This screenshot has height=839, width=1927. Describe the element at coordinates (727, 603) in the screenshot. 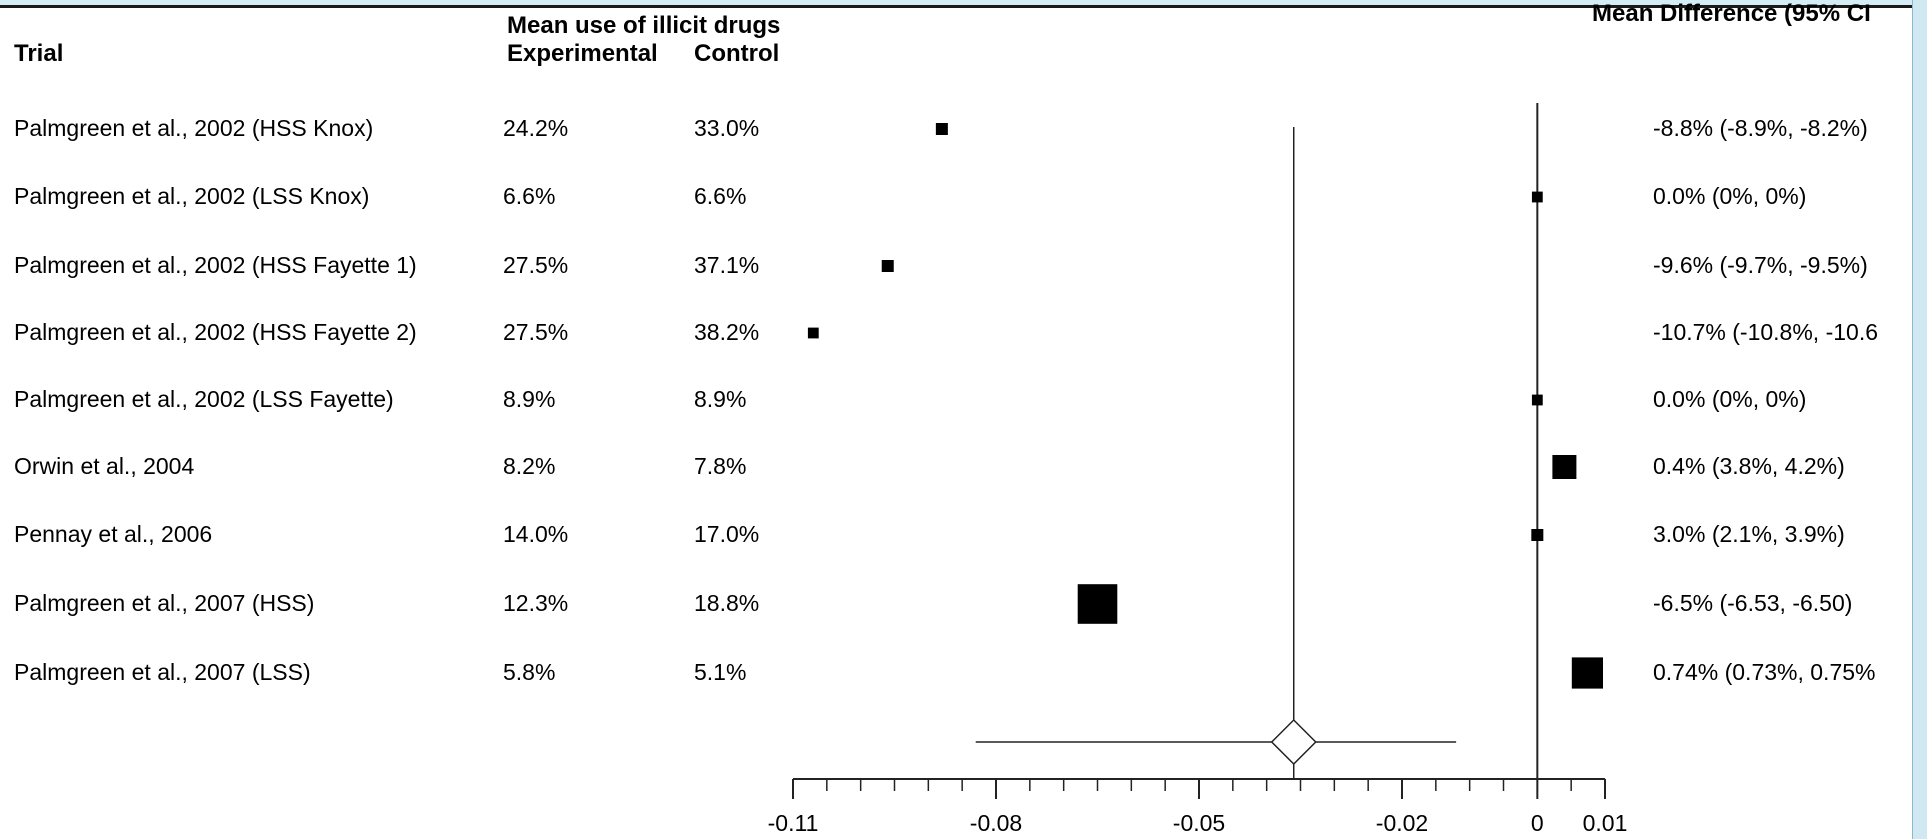

I see `control-value: 18.8%` at that location.